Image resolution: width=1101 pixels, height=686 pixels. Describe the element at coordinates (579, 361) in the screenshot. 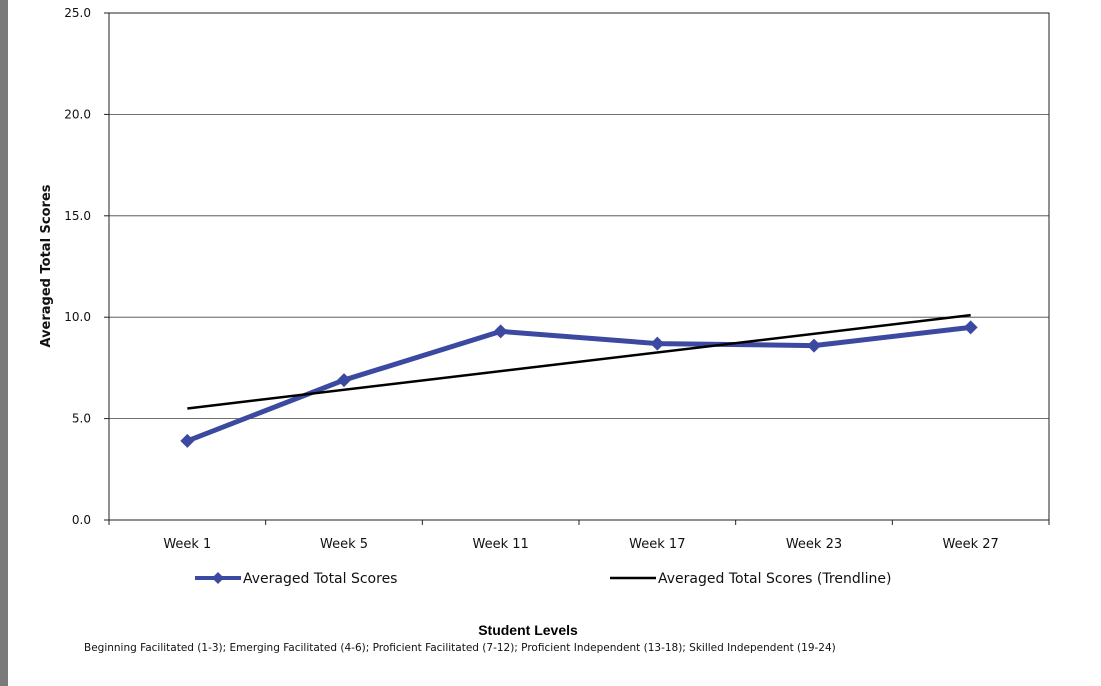

I see `series-line-trendline` at that location.